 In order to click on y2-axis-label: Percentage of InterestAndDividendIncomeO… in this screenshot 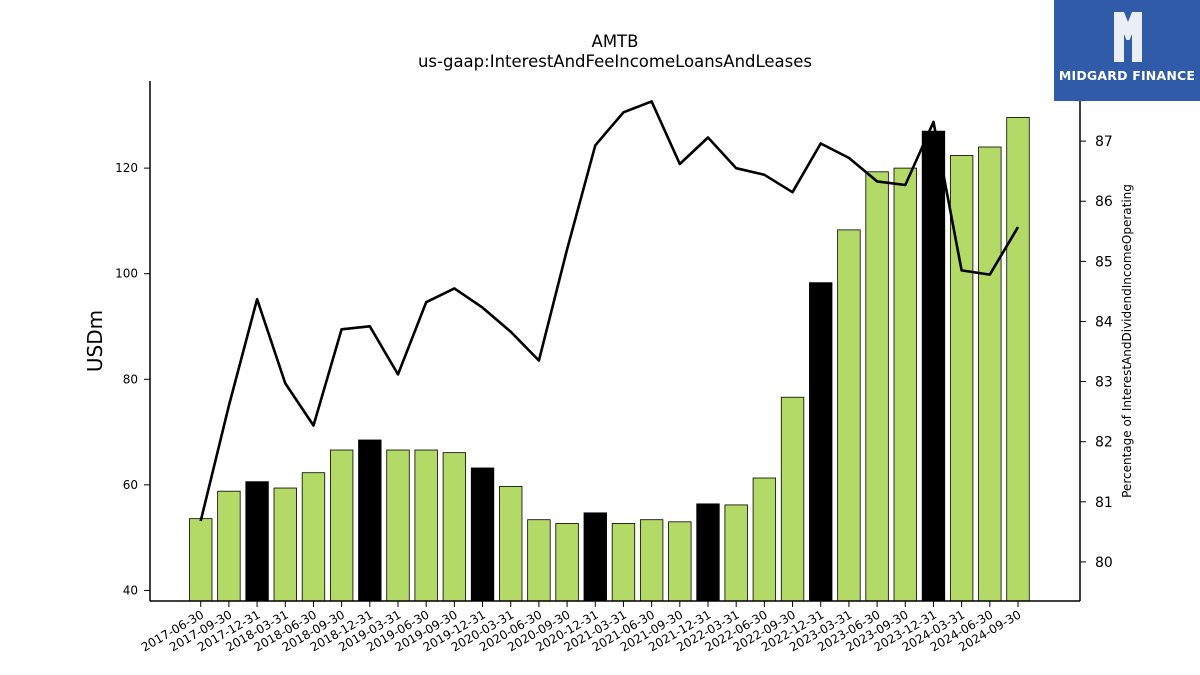, I will do `click(1127, 341)`.